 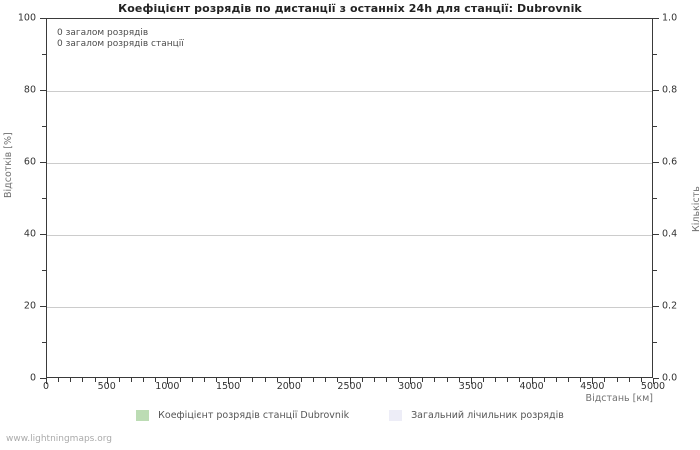 I want to click on legend-label: Загальний лічильник розрядів, so click(x=487, y=415).